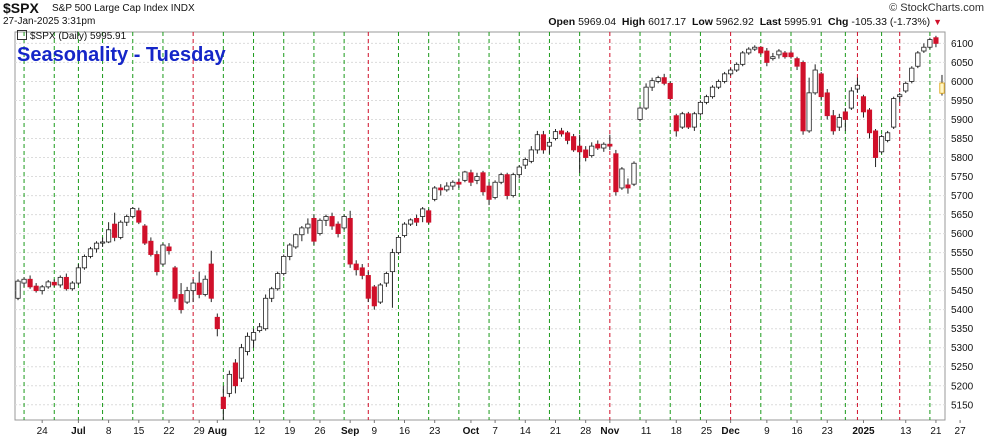 The height and width of the screenshot is (438, 990). I want to click on y-tick-label: 5900, so click(962, 120).